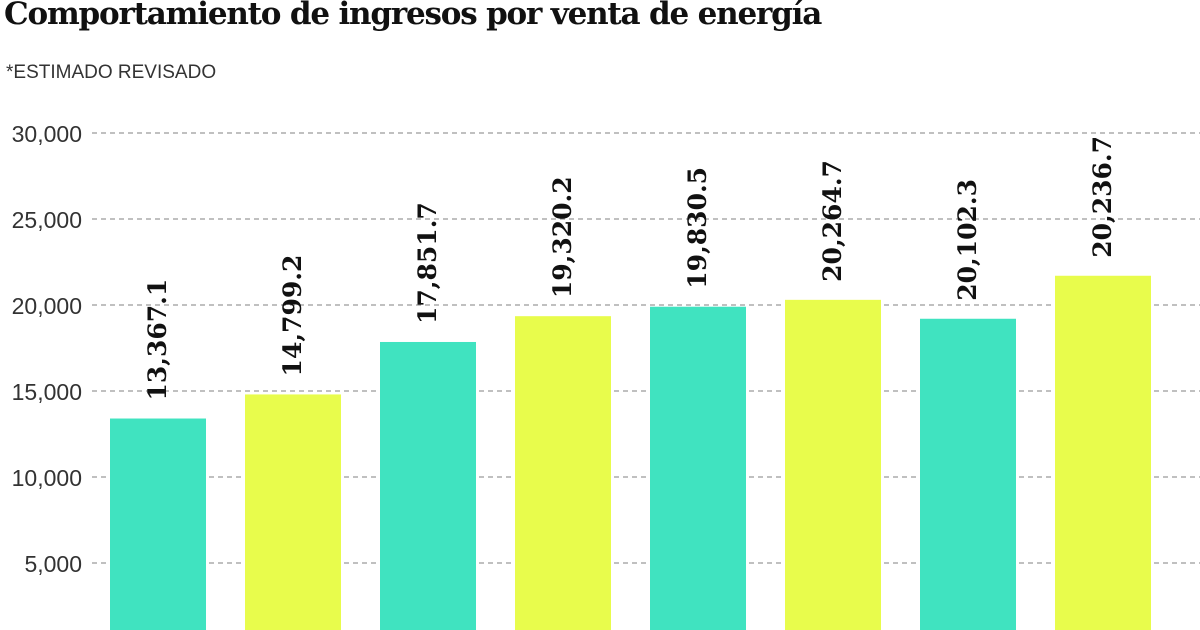 This screenshot has height=630, width=1200. I want to click on y-tick-label: 30,000, so click(47, 134).